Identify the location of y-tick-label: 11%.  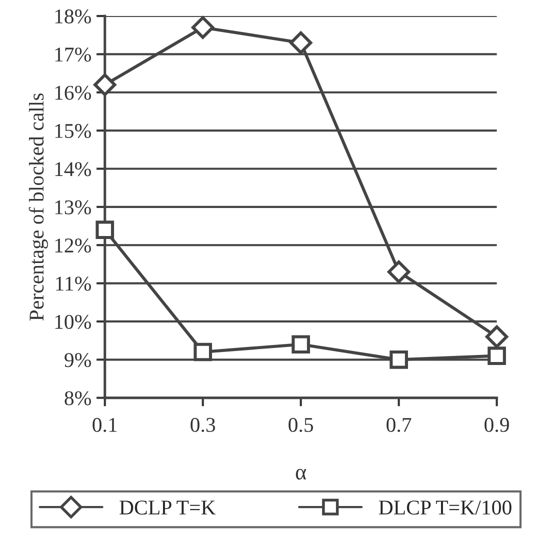
(73, 283).